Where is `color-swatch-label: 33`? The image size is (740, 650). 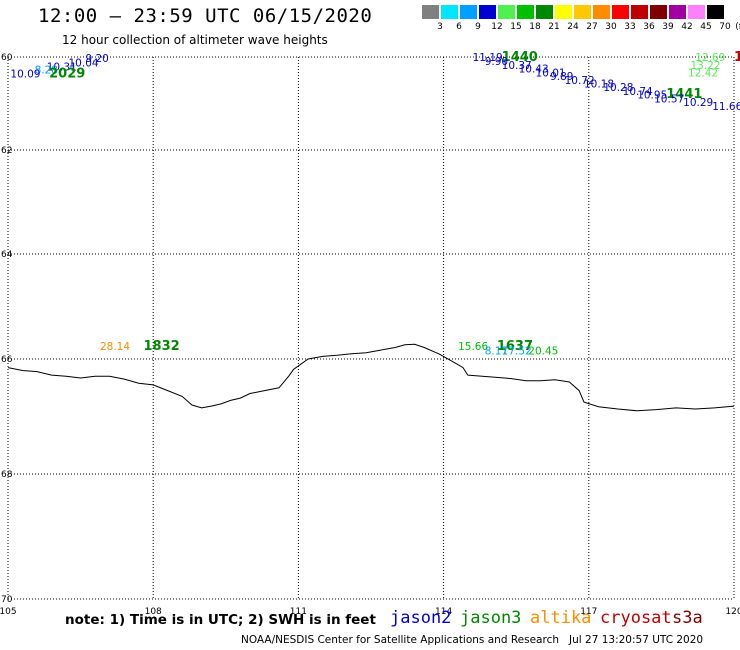 color-swatch-label: 33 is located at coordinates (630, 27).